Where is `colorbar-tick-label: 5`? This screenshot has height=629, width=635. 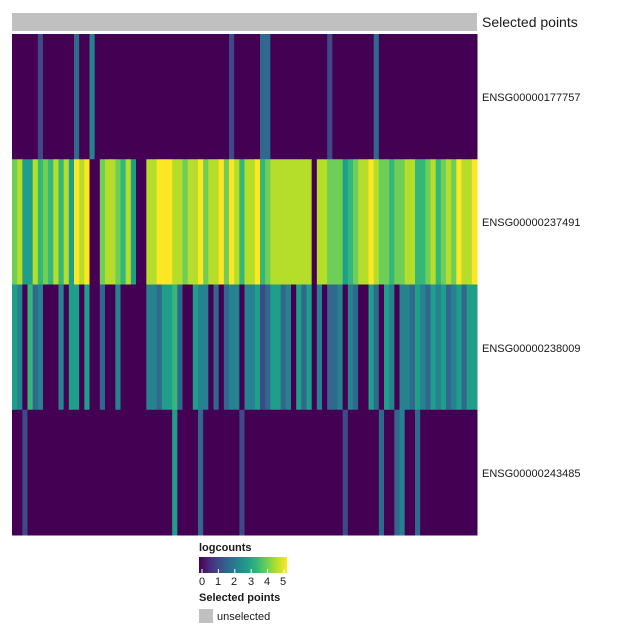
colorbar-tick-label: 5 is located at coordinates (283, 582).